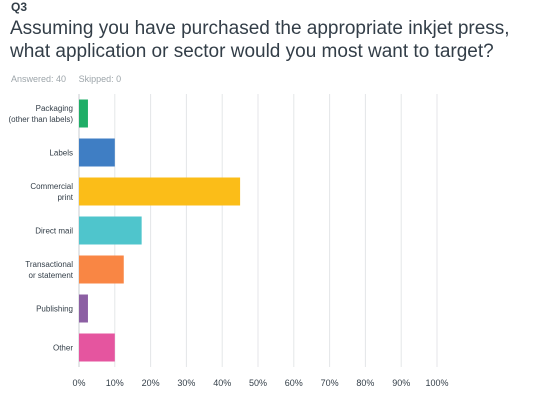 The image size is (542, 403). Describe the element at coordinates (54, 231) in the screenshot. I see `category-label: Direct mail` at that location.